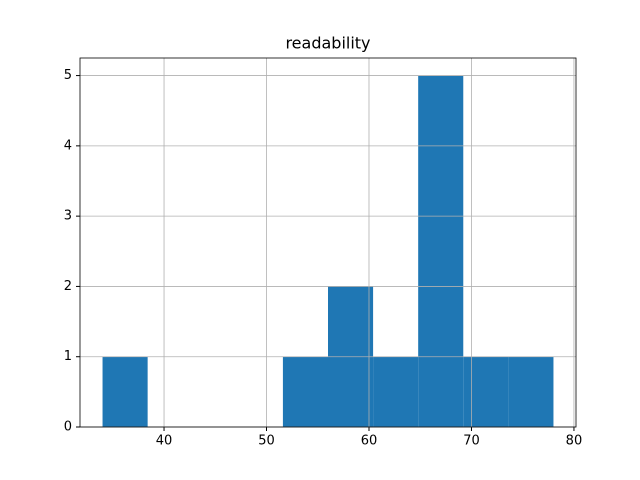 The width and height of the screenshot is (640, 480). What do you see at coordinates (164, 441) in the screenshot?
I see `x-tick-label: 40` at bounding box center [164, 441].